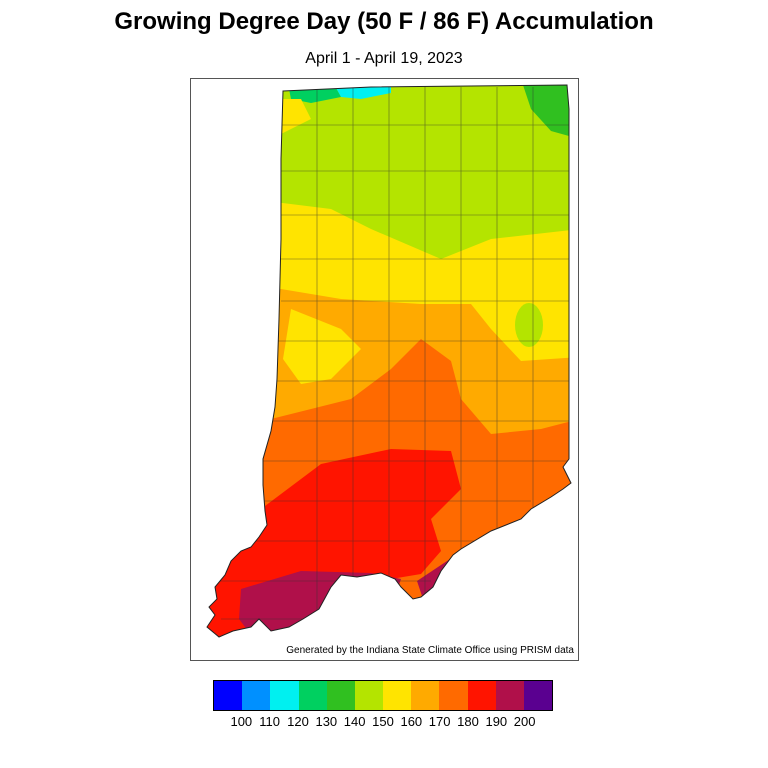  What do you see at coordinates (411, 721) in the screenshot?
I see `legend-label: 160` at bounding box center [411, 721].